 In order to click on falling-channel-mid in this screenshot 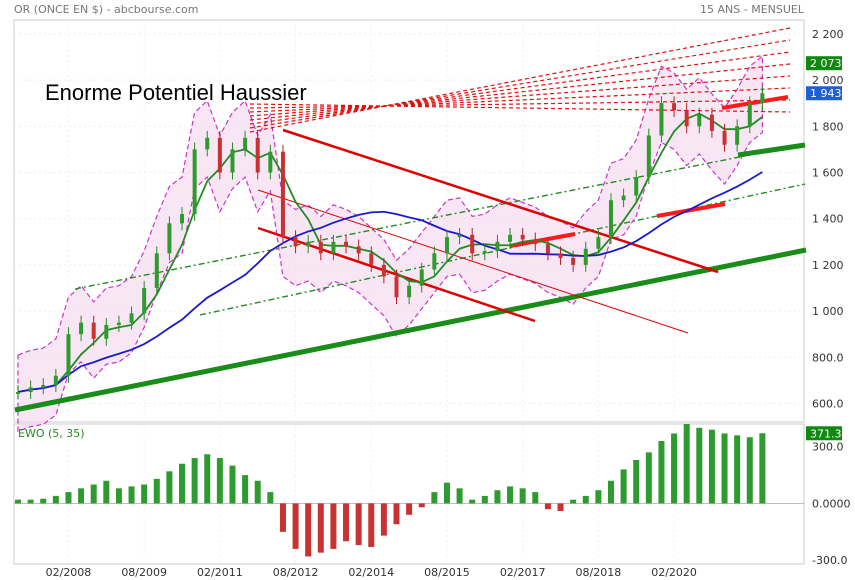, I will do `click(473, 261)`.